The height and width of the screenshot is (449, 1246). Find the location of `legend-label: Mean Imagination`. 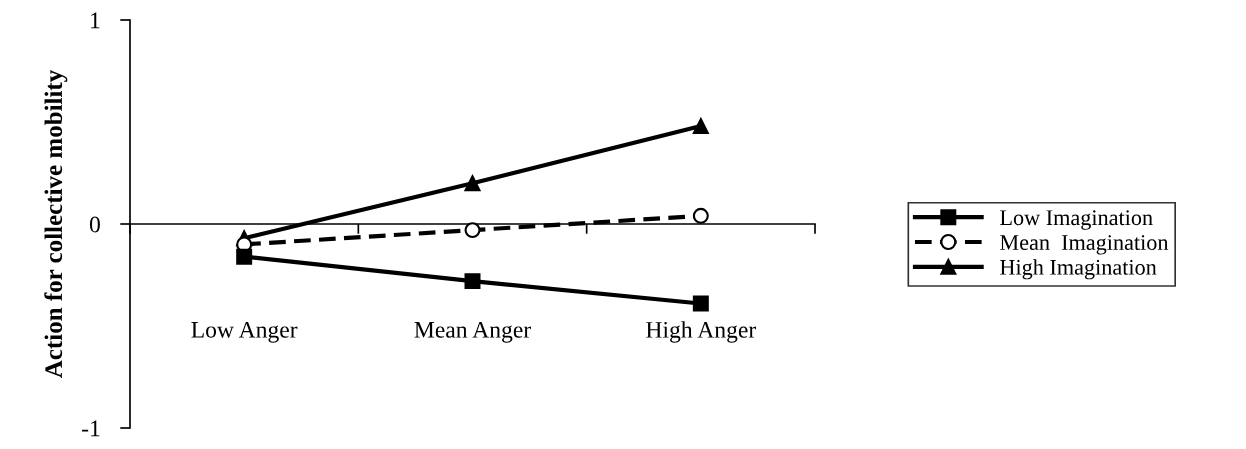

legend-label: Mean Imagination is located at coordinates (1084, 245).